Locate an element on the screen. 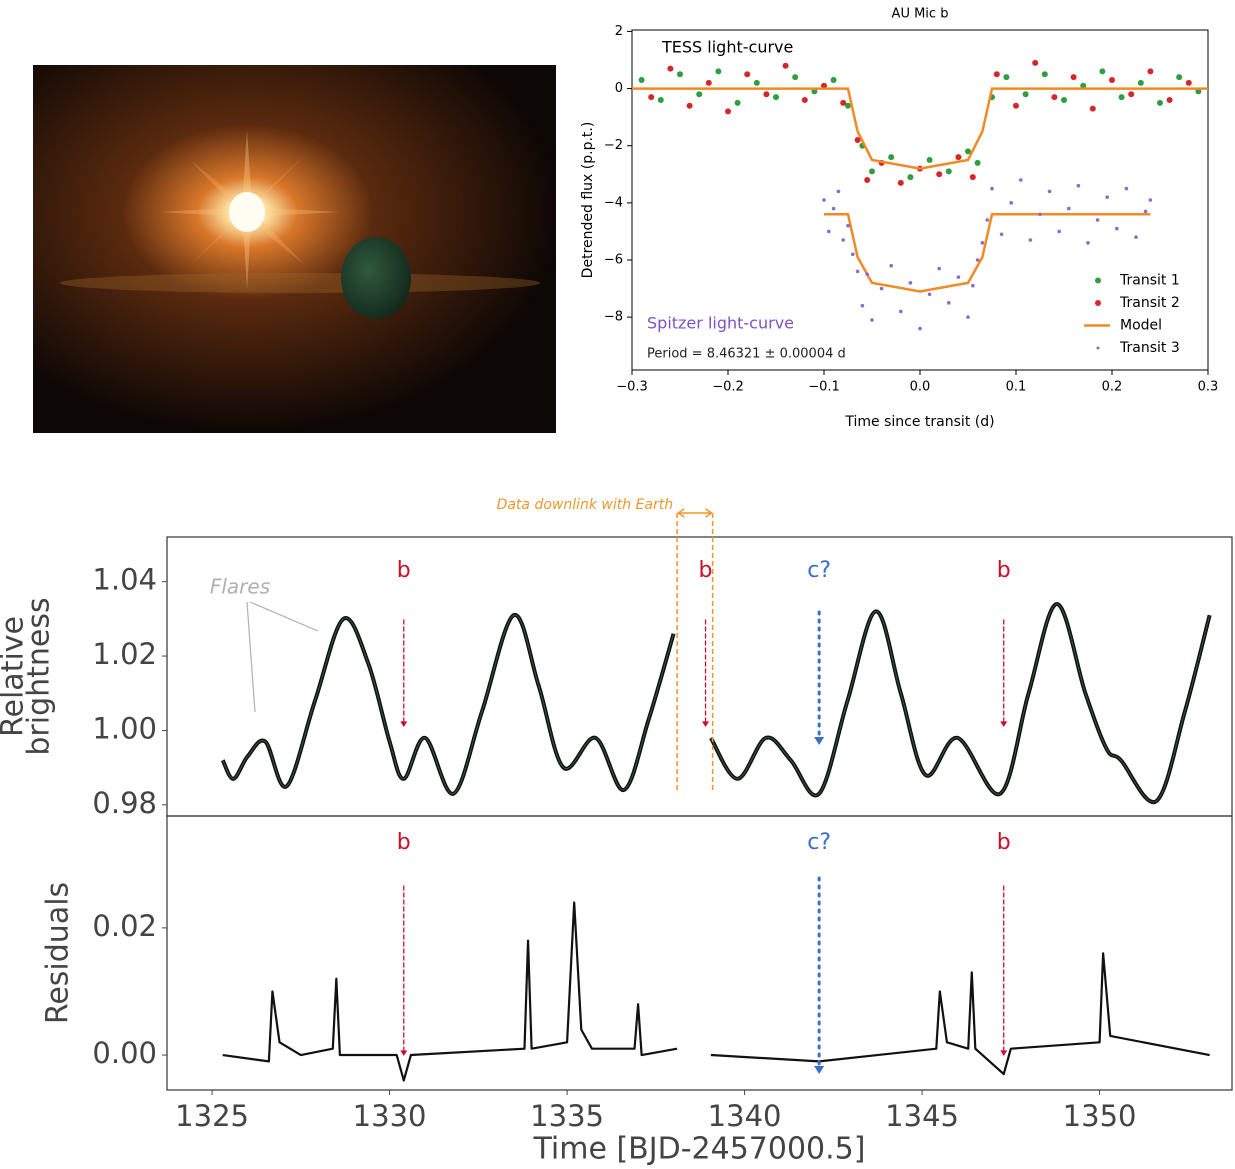 This screenshot has width=1235, height=1169. legend-label: Model is located at coordinates (1141, 326).